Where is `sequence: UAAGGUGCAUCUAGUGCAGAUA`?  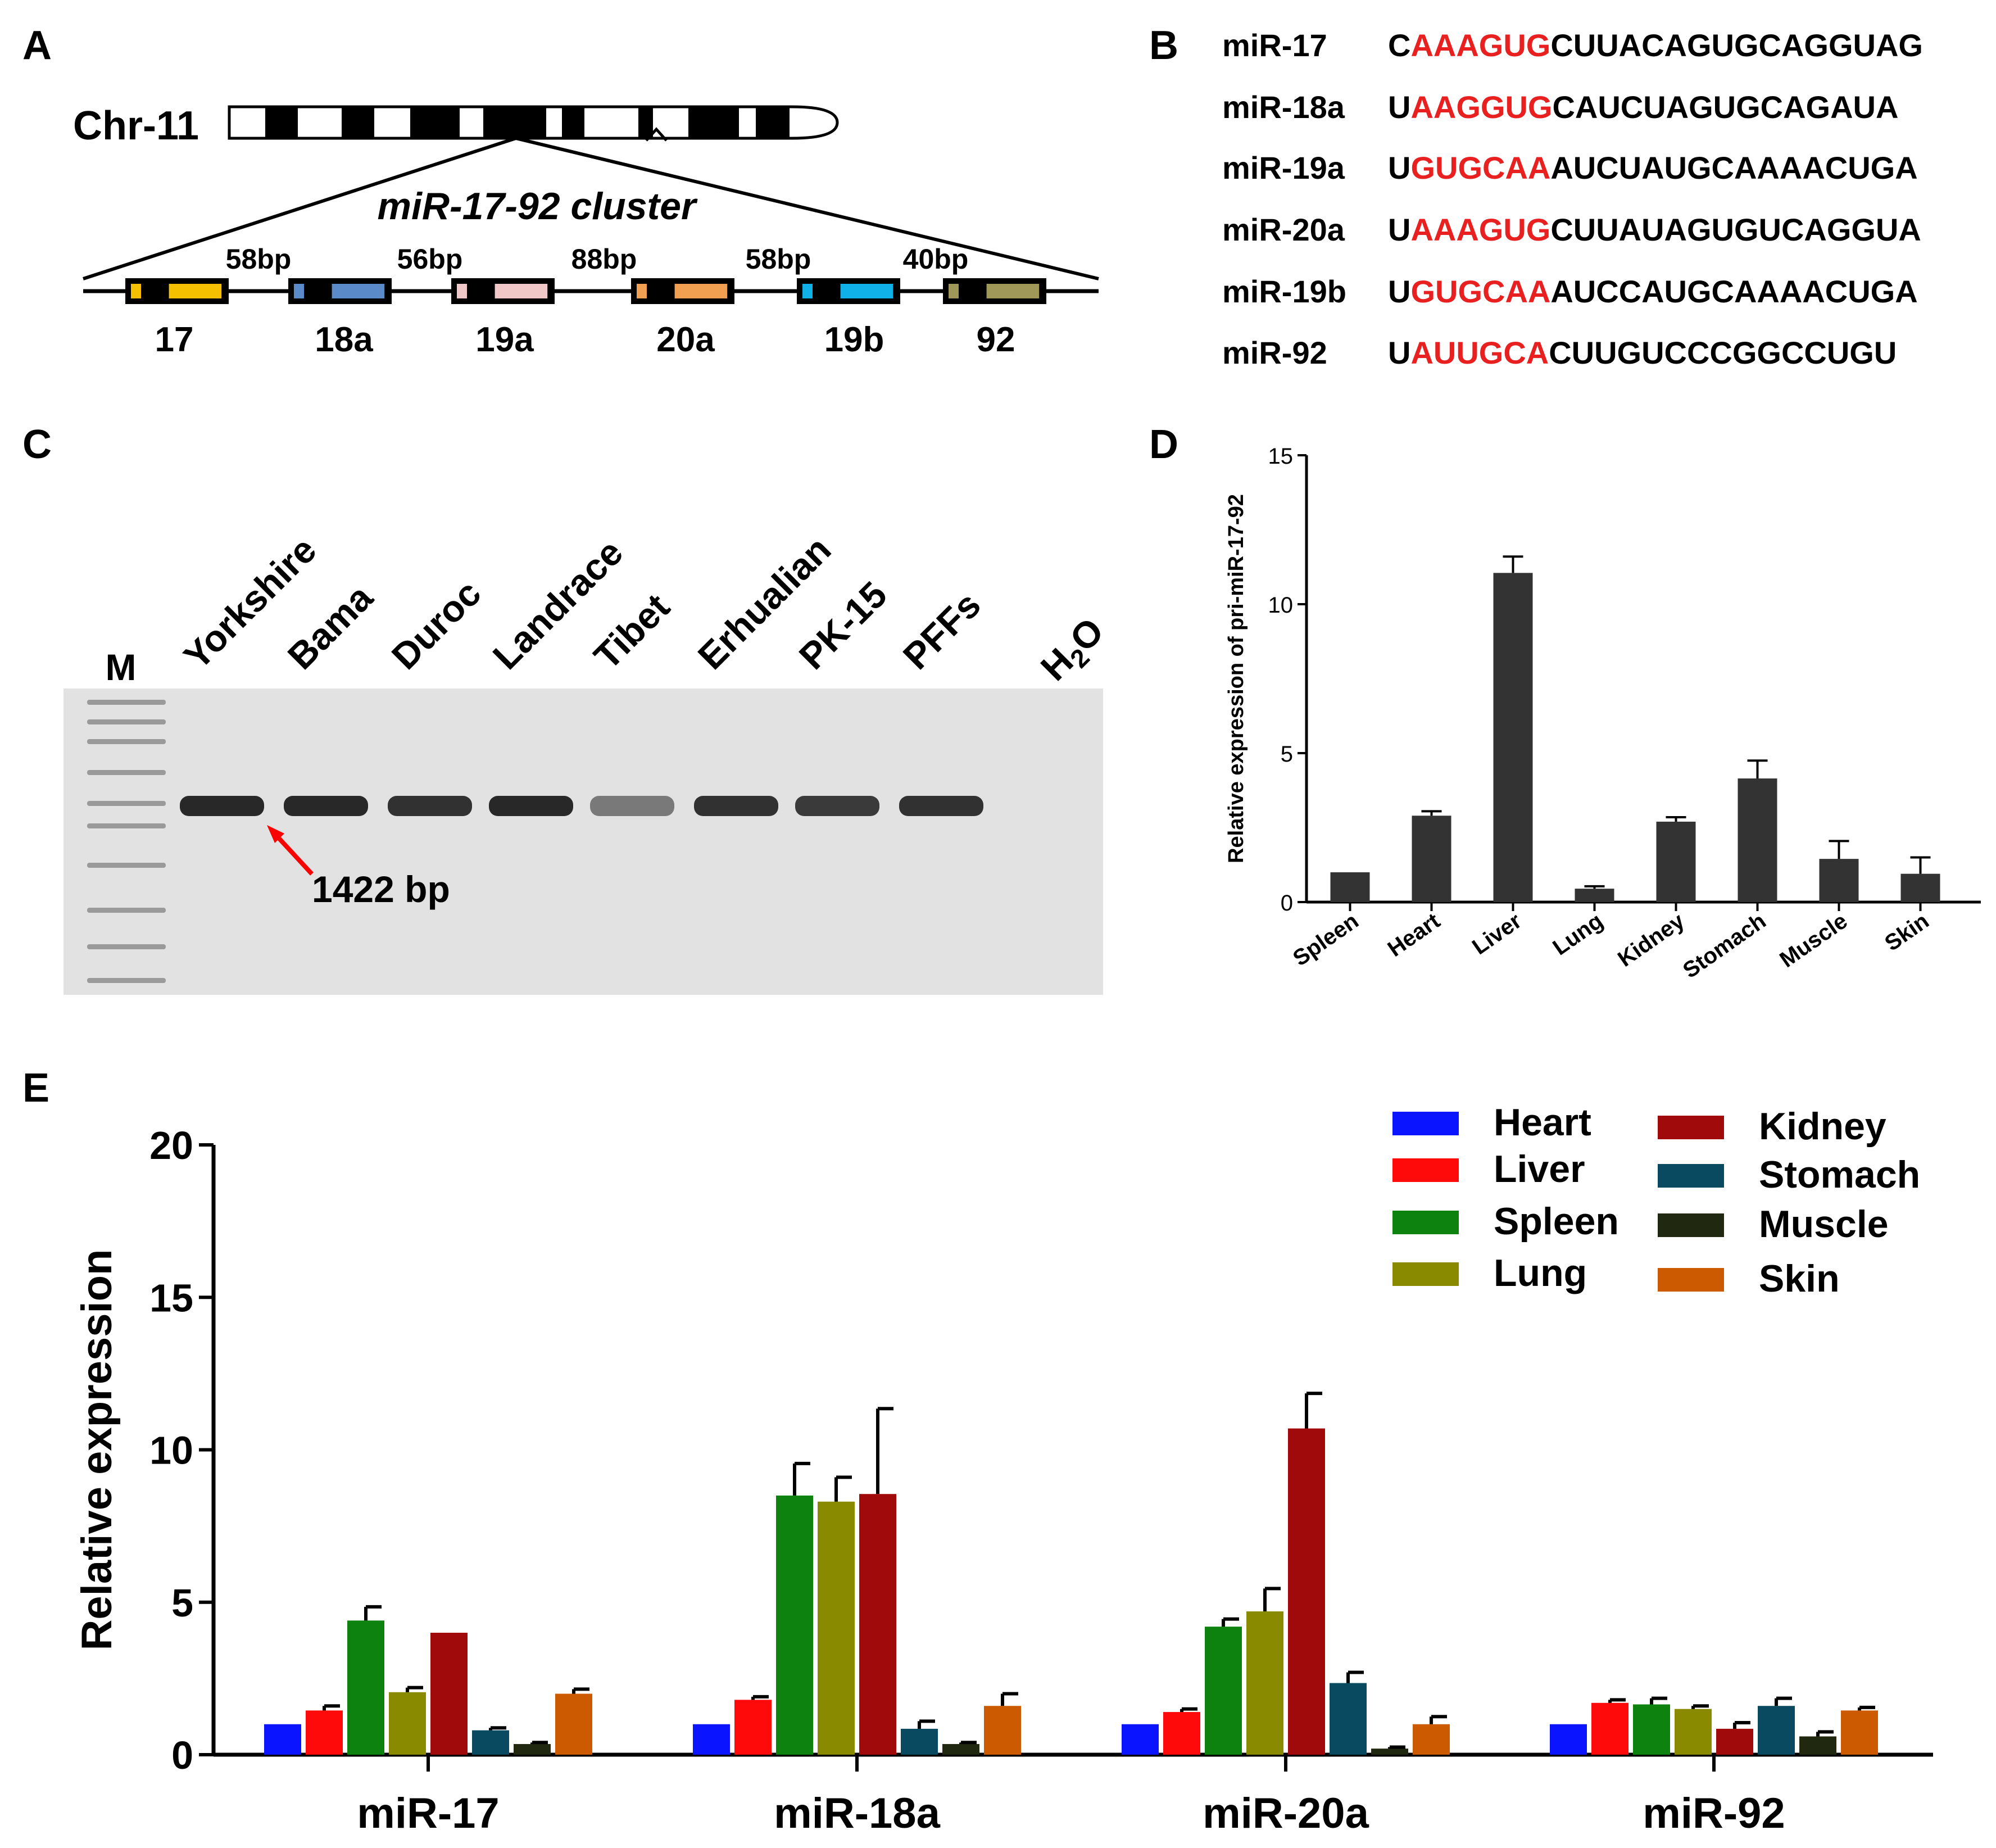
sequence: UAAGGUGCAUCUAGUGCAGAUA is located at coordinates (1643, 107).